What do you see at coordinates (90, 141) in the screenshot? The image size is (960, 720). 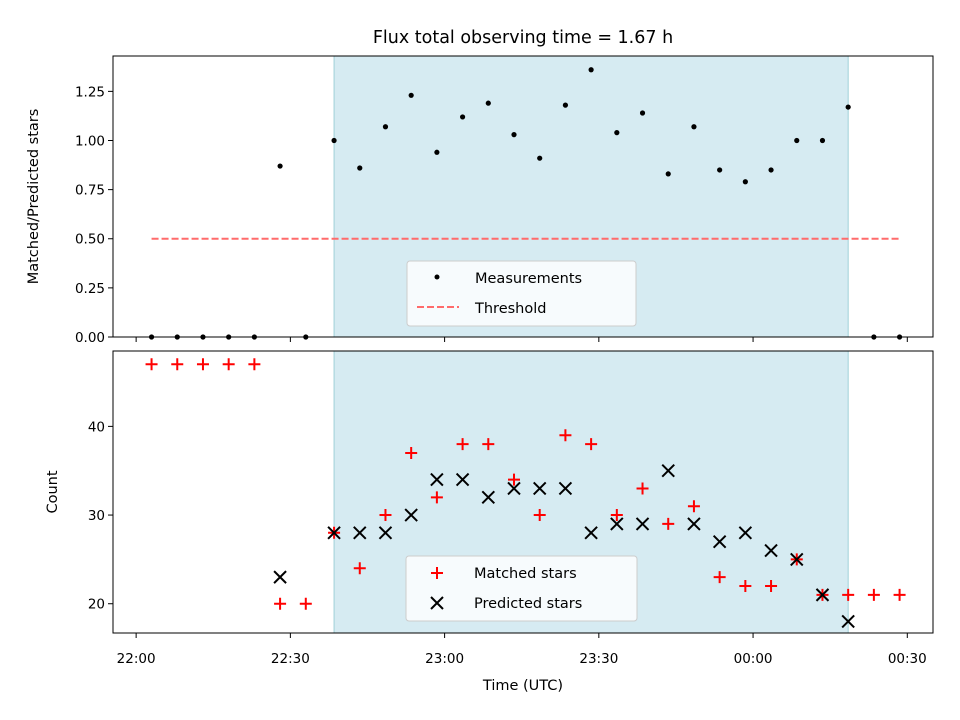 I see `y-tick-label: 1.00` at bounding box center [90, 141].